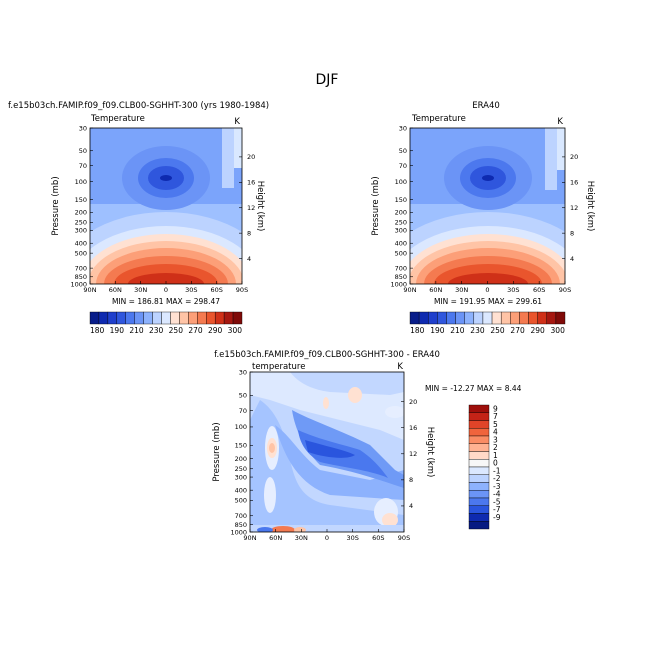 The height and width of the screenshot is (654, 654). What do you see at coordinates (497, 478) in the screenshot?
I see `colorbar-label: -2` at bounding box center [497, 478].